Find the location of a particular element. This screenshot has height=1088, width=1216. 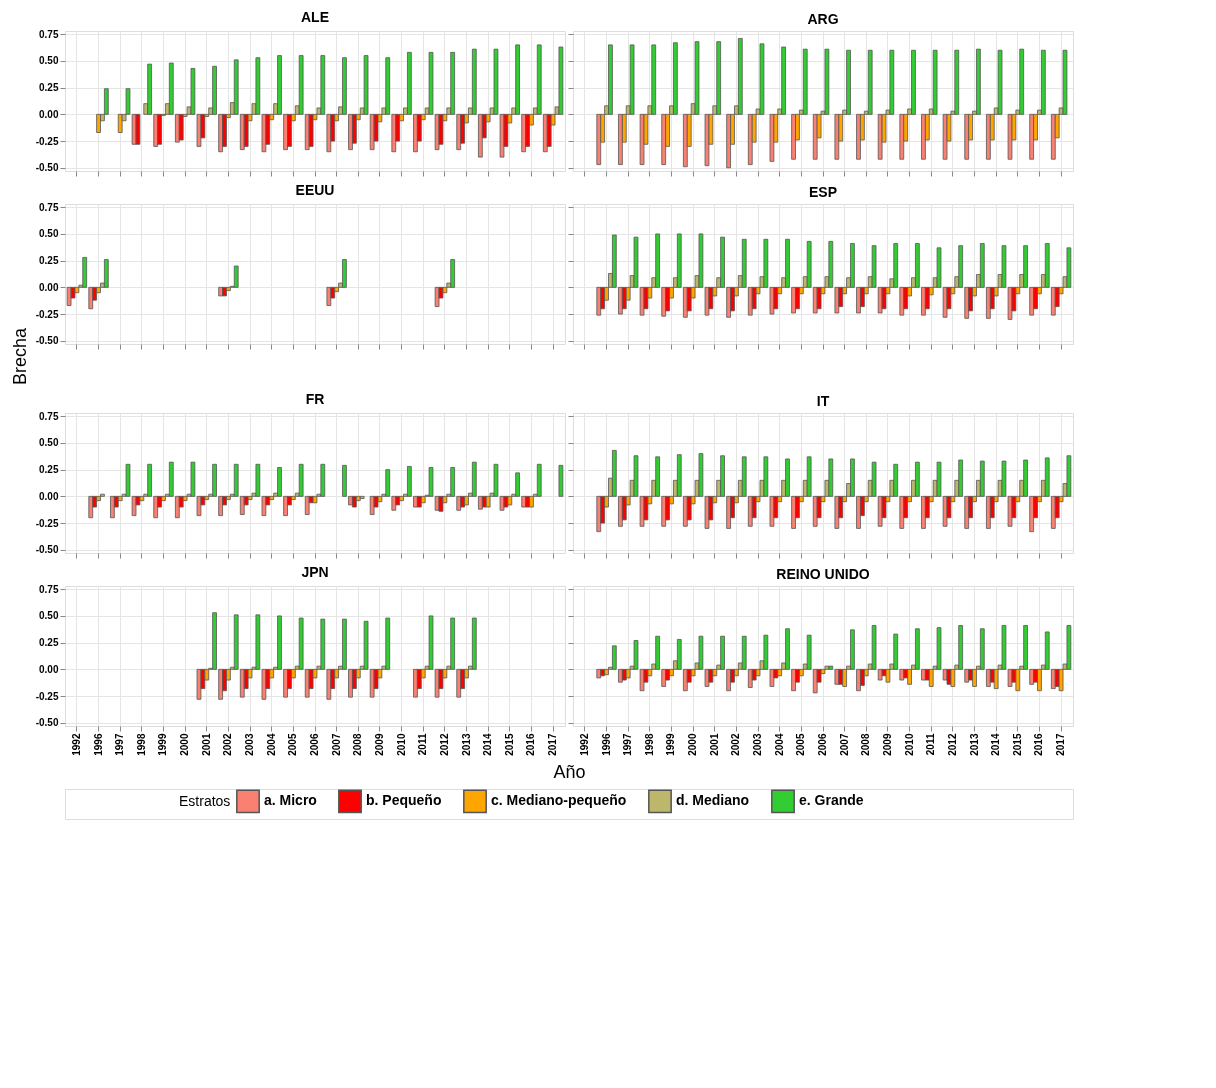

chart-title: ESP is located at coordinates (823, 192).